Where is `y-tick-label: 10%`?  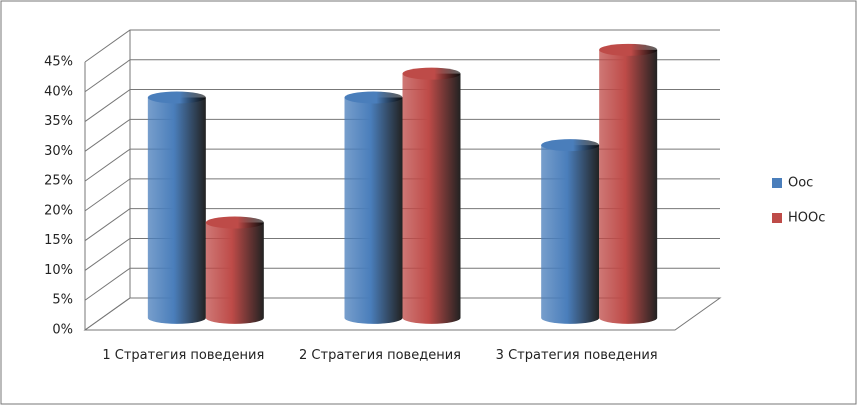 y-tick-label: 10% is located at coordinates (58, 270).